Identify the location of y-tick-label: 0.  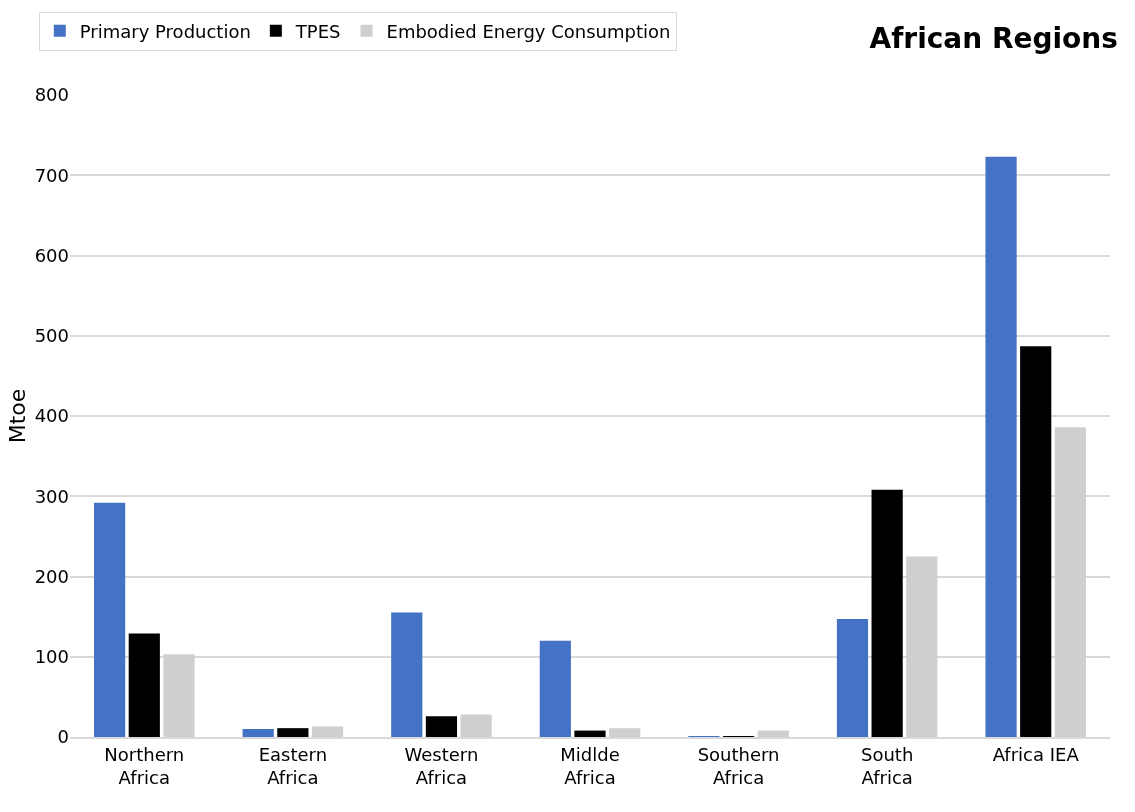
(63, 737).